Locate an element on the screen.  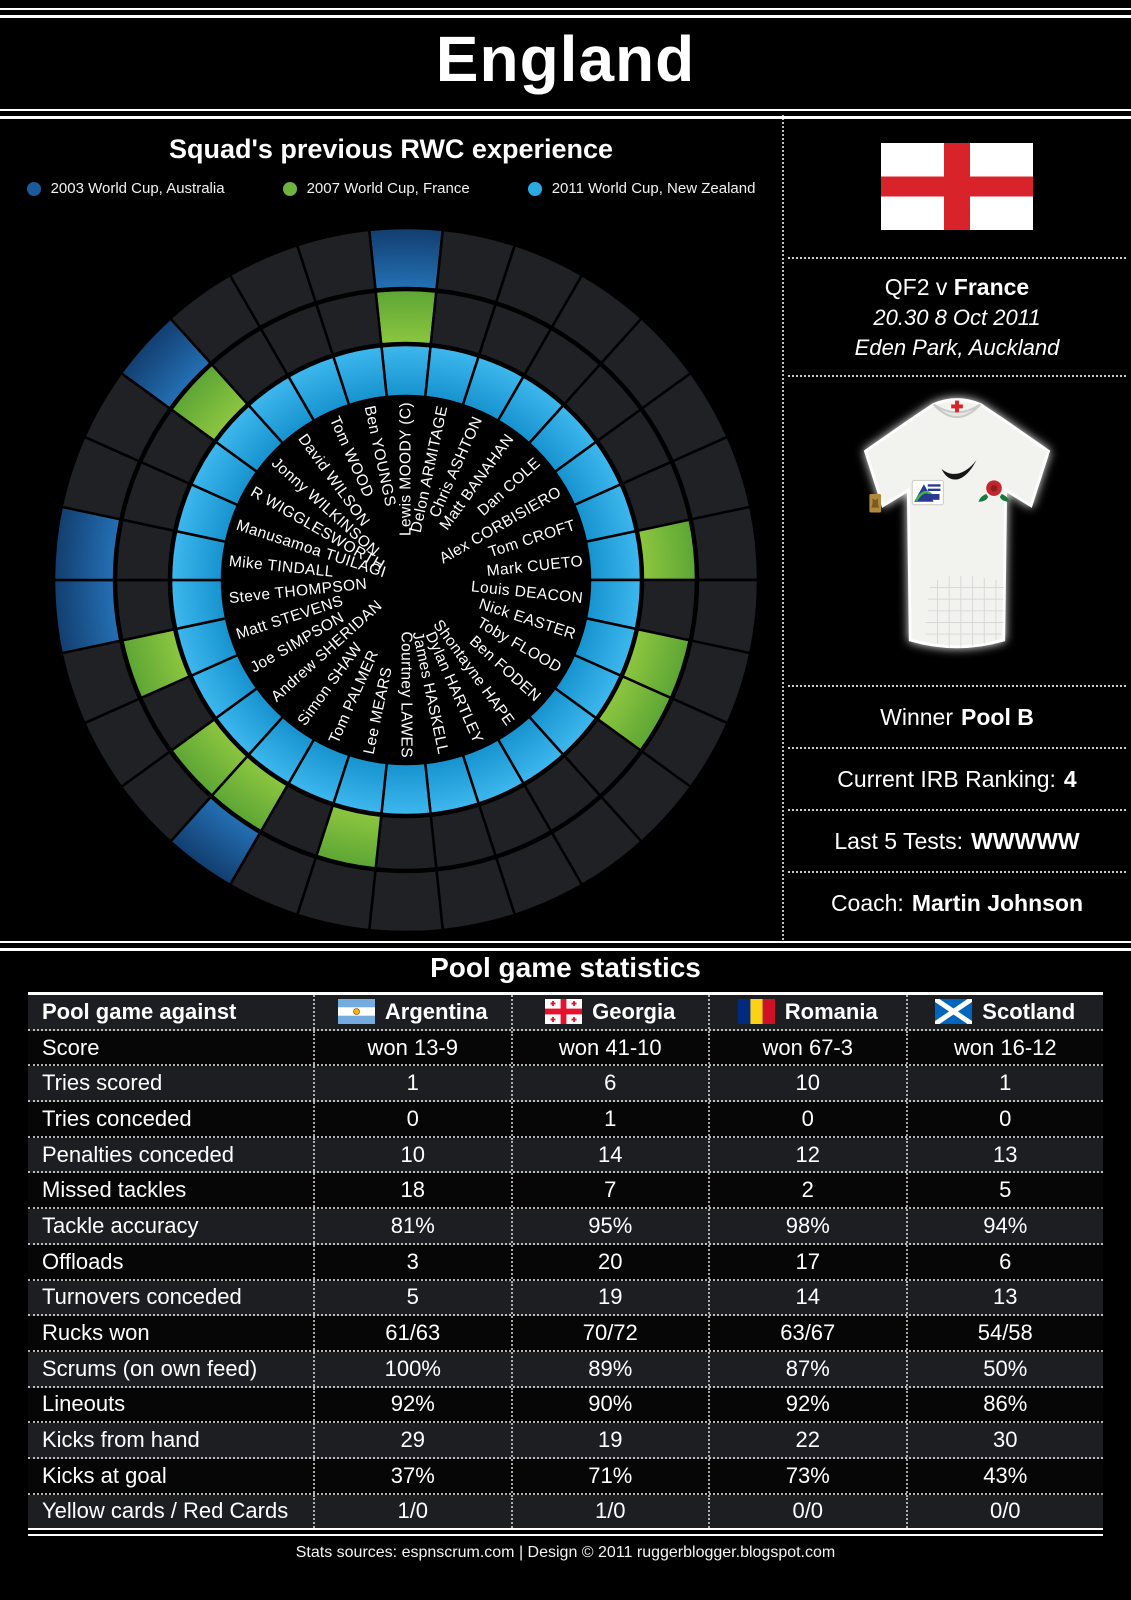
stat-value: 90% is located at coordinates (609, 1404).